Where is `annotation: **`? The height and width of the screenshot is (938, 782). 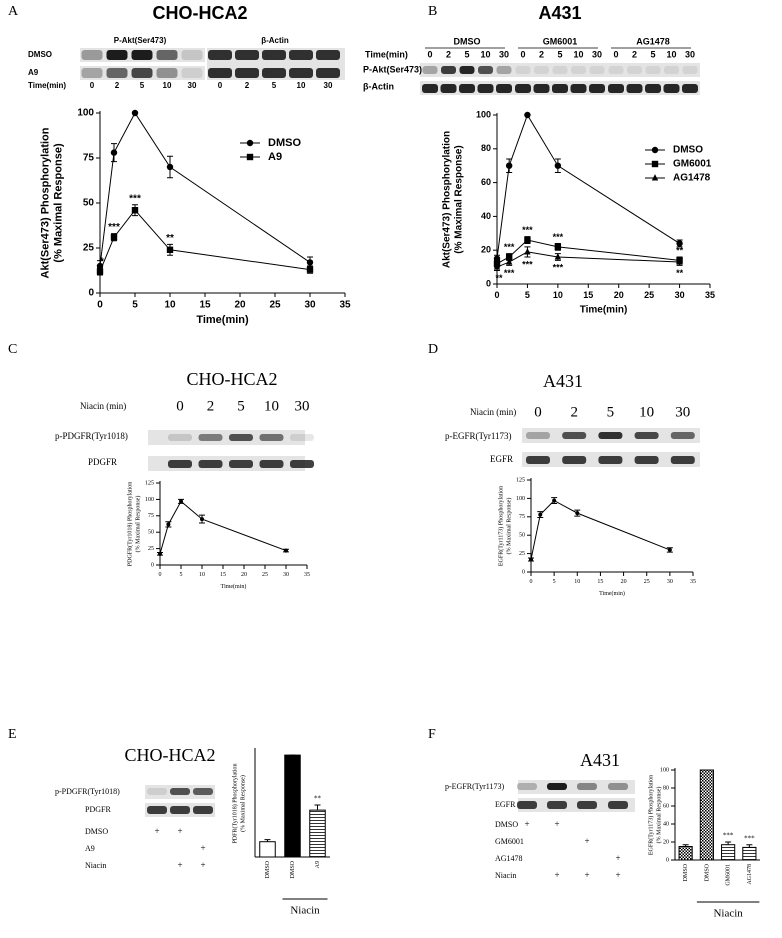 annotation: ** is located at coordinates (170, 238).